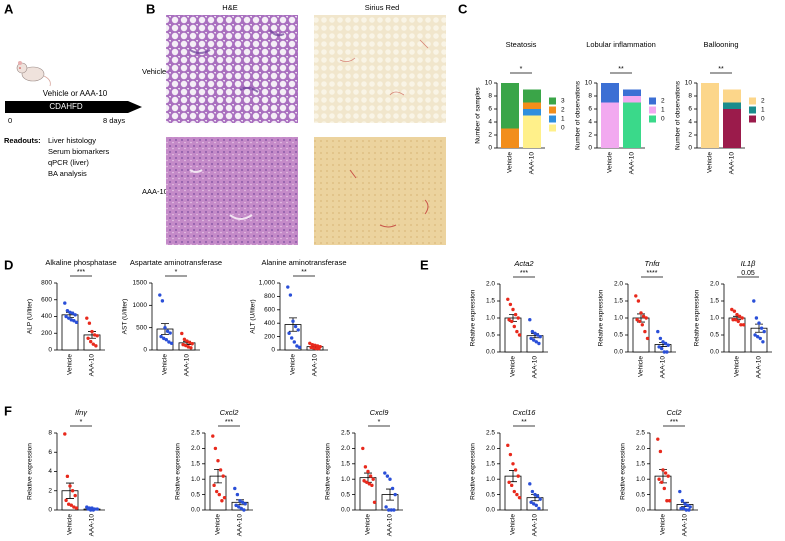 The image size is (785, 541). What do you see at coordinates (154, 71) in the screenshot?
I see `row-title: Vehicle` at bounding box center [154, 71].